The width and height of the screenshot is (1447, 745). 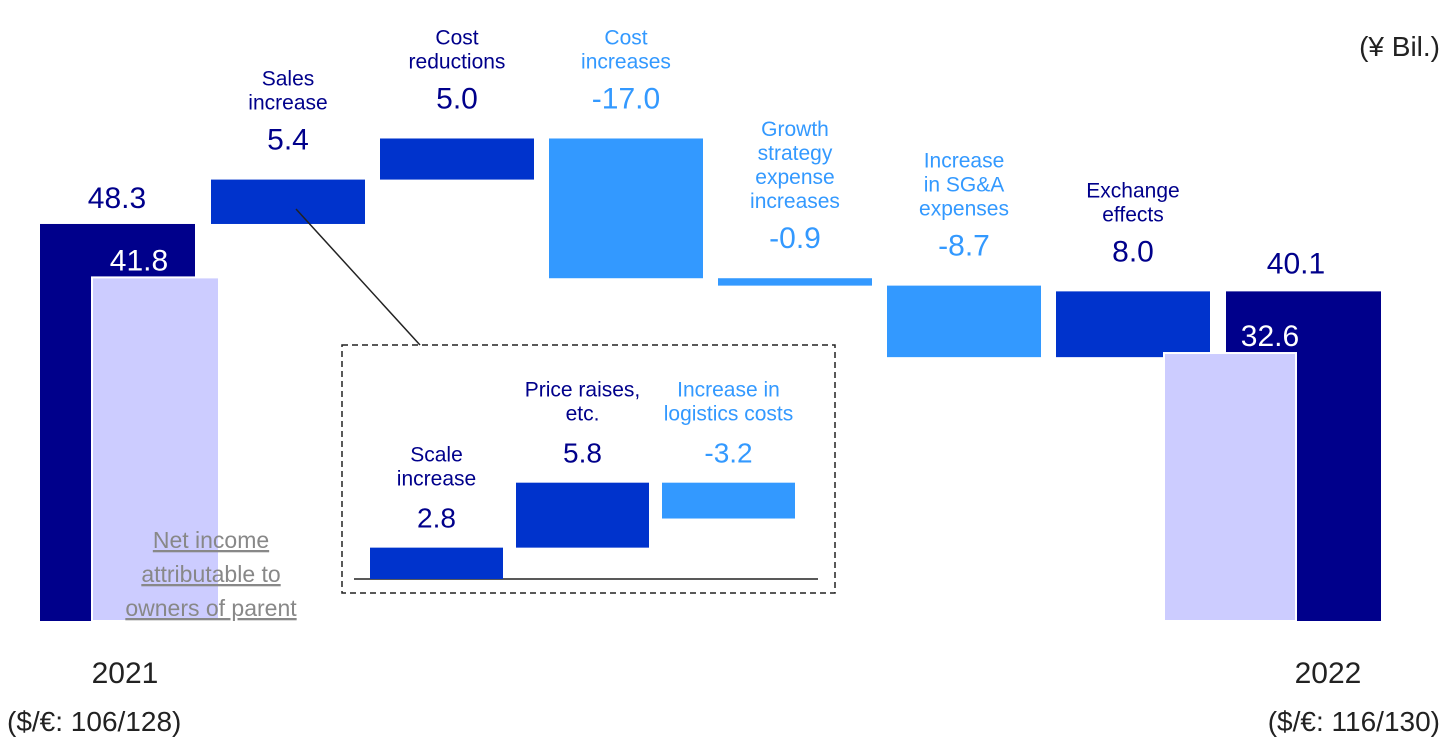 What do you see at coordinates (964, 209) in the screenshot?
I see `label-step-4-line-2: expenses` at bounding box center [964, 209].